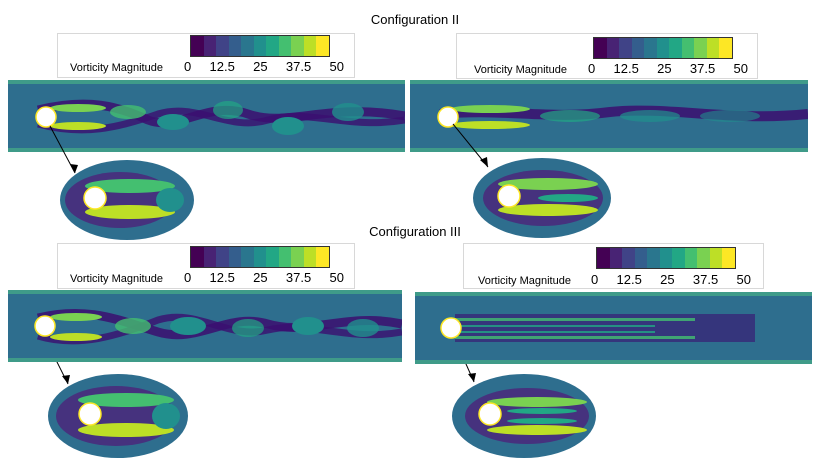  I want to click on legend-bottom-right: Vorticity Magnitude 0 12.5 25 37.5 50, so click(613, 266).